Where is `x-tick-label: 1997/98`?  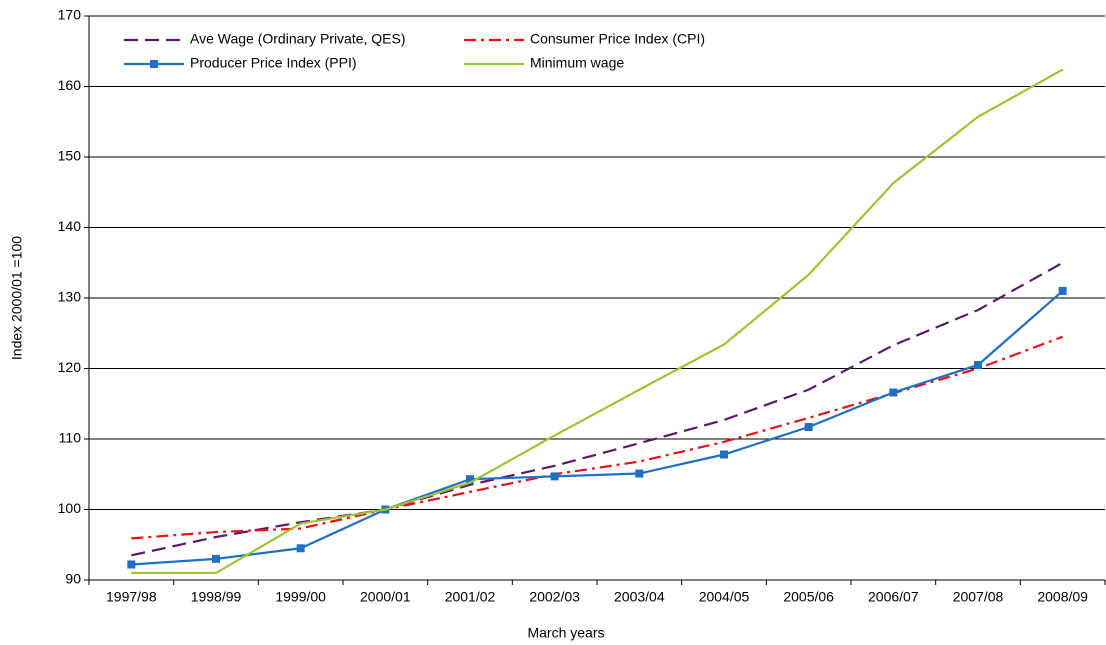
x-tick-label: 1997/98 is located at coordinates (131, 597).